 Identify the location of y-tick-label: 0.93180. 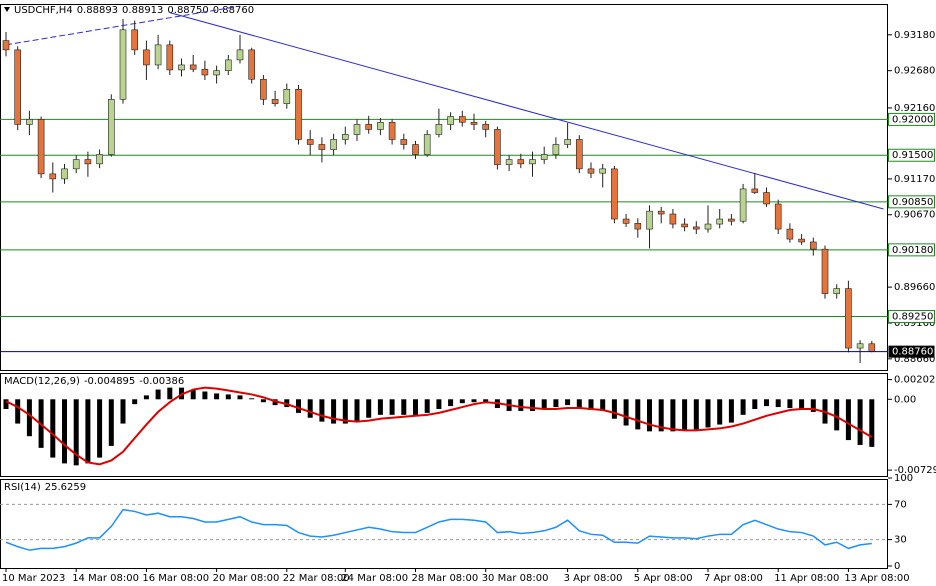
(914, 35).